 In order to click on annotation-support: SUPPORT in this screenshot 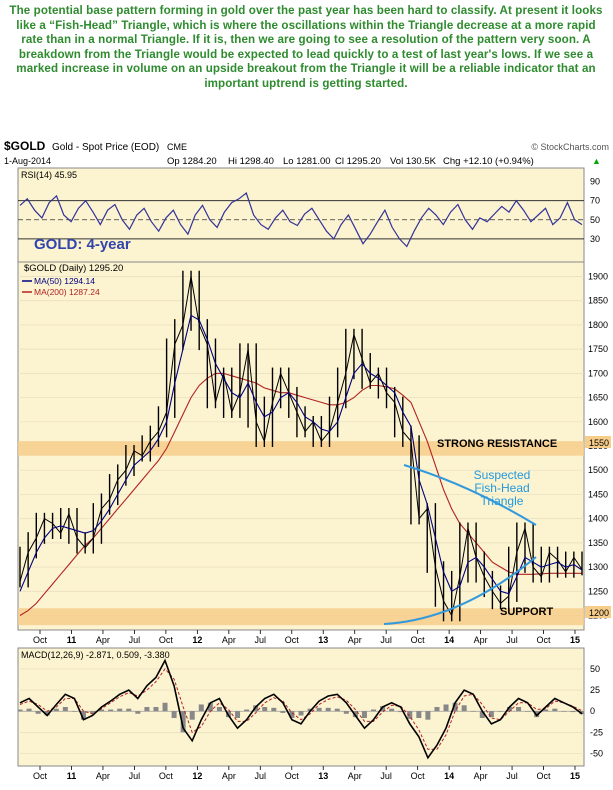, I will do `click(526, 612)`.